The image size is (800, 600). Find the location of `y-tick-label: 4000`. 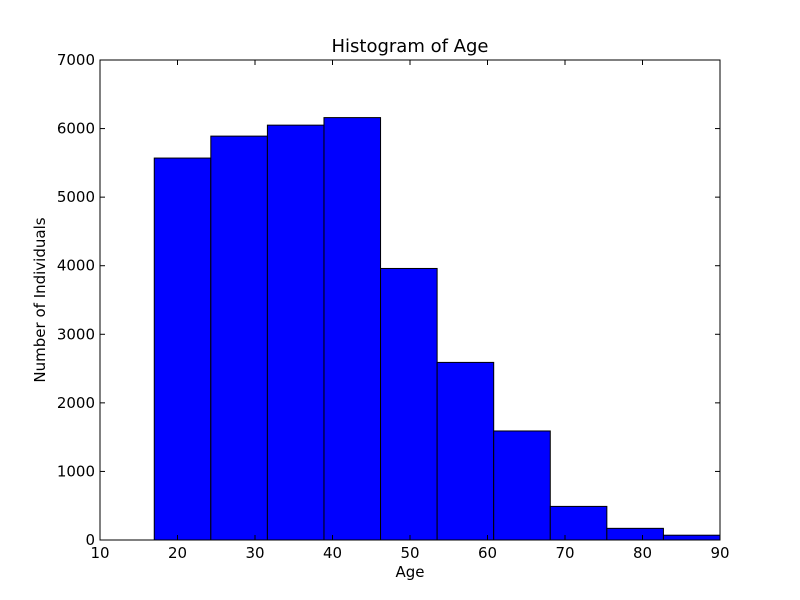

y-tick-label: 4000 is located at coordinates (76, 266).